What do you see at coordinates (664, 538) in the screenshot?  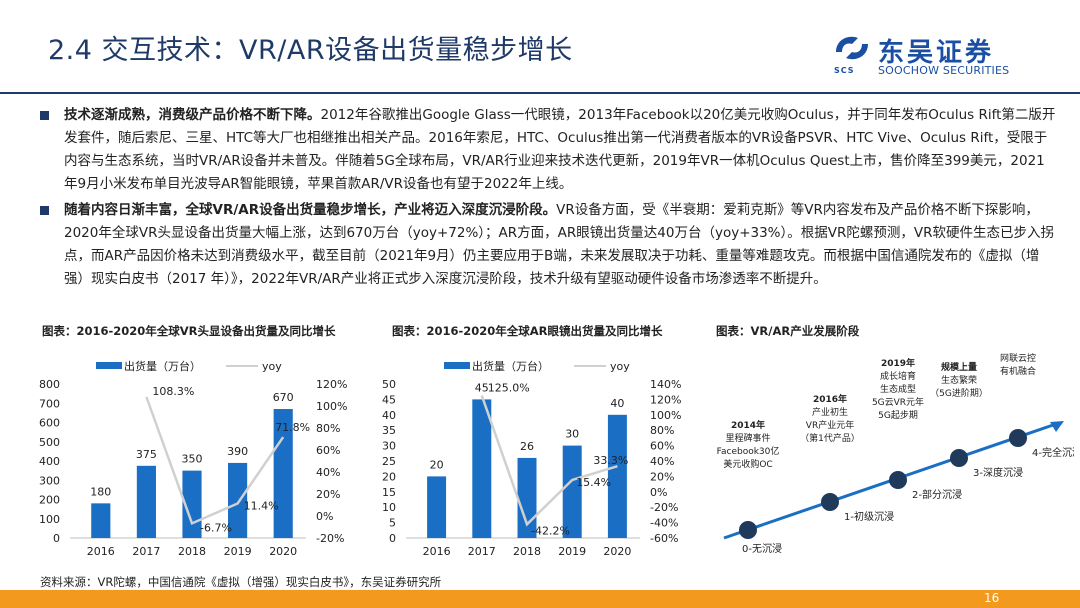 I see `y2-tick-label: -60%` at bounding box center [664, 538].